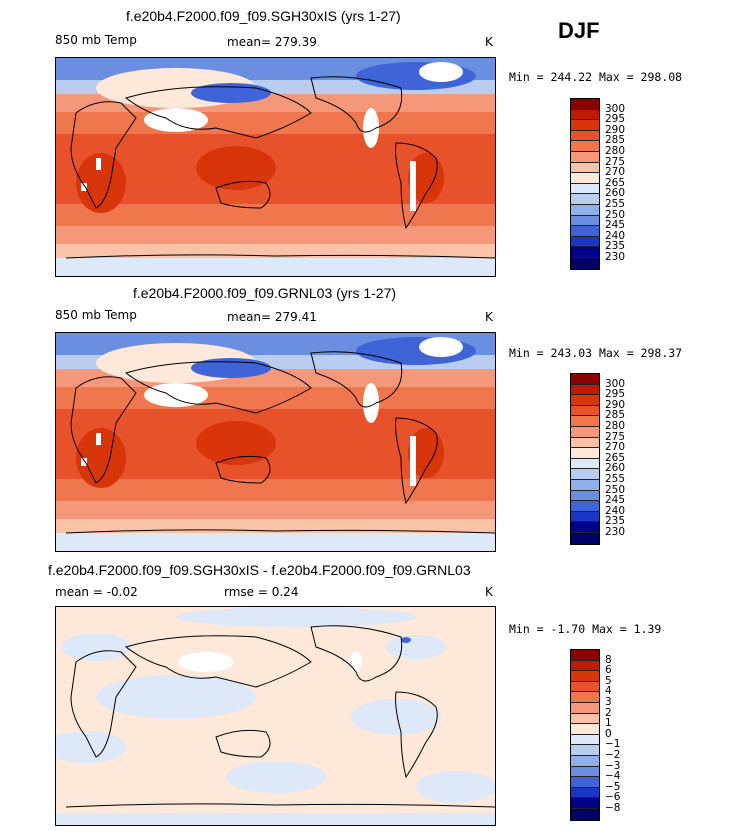 The width and height of the screenshot is (733, 831). What do you see at coordinates (613, 776) in the screenshot?
I see `colorbar-tick-label: −4` at bounding box center [613, 776].